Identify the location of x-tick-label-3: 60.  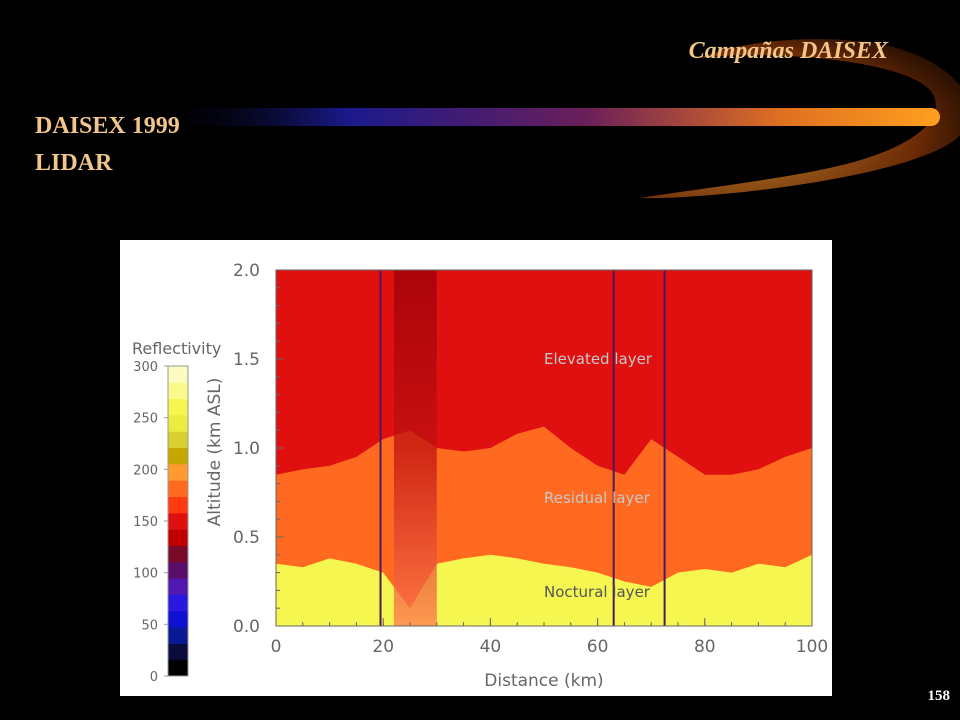
(598, 647).